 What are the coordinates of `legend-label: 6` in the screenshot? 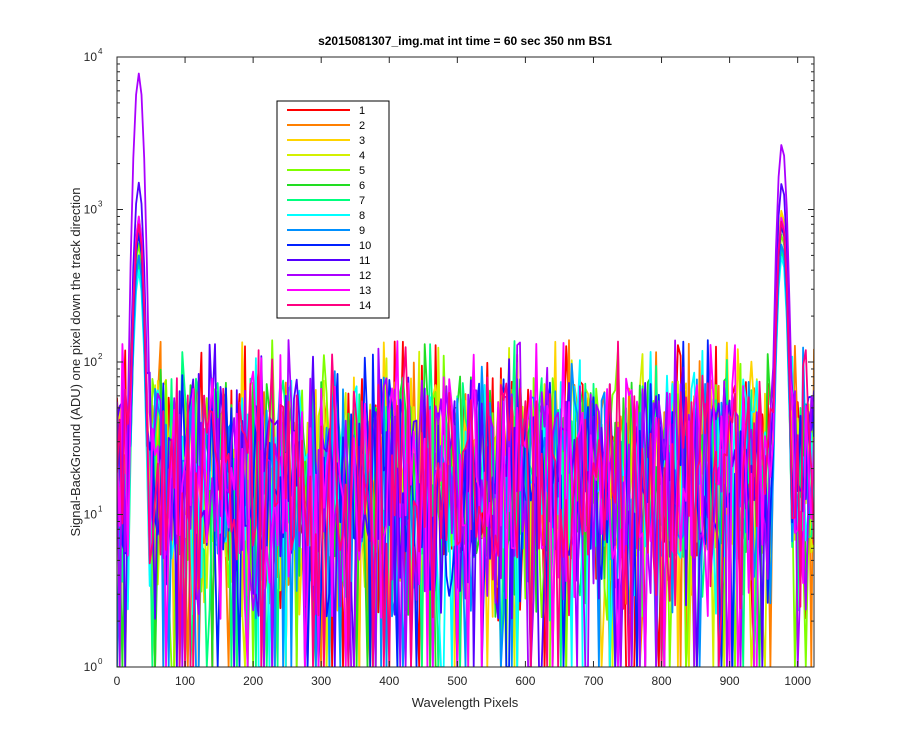 It's located at (362, 186).